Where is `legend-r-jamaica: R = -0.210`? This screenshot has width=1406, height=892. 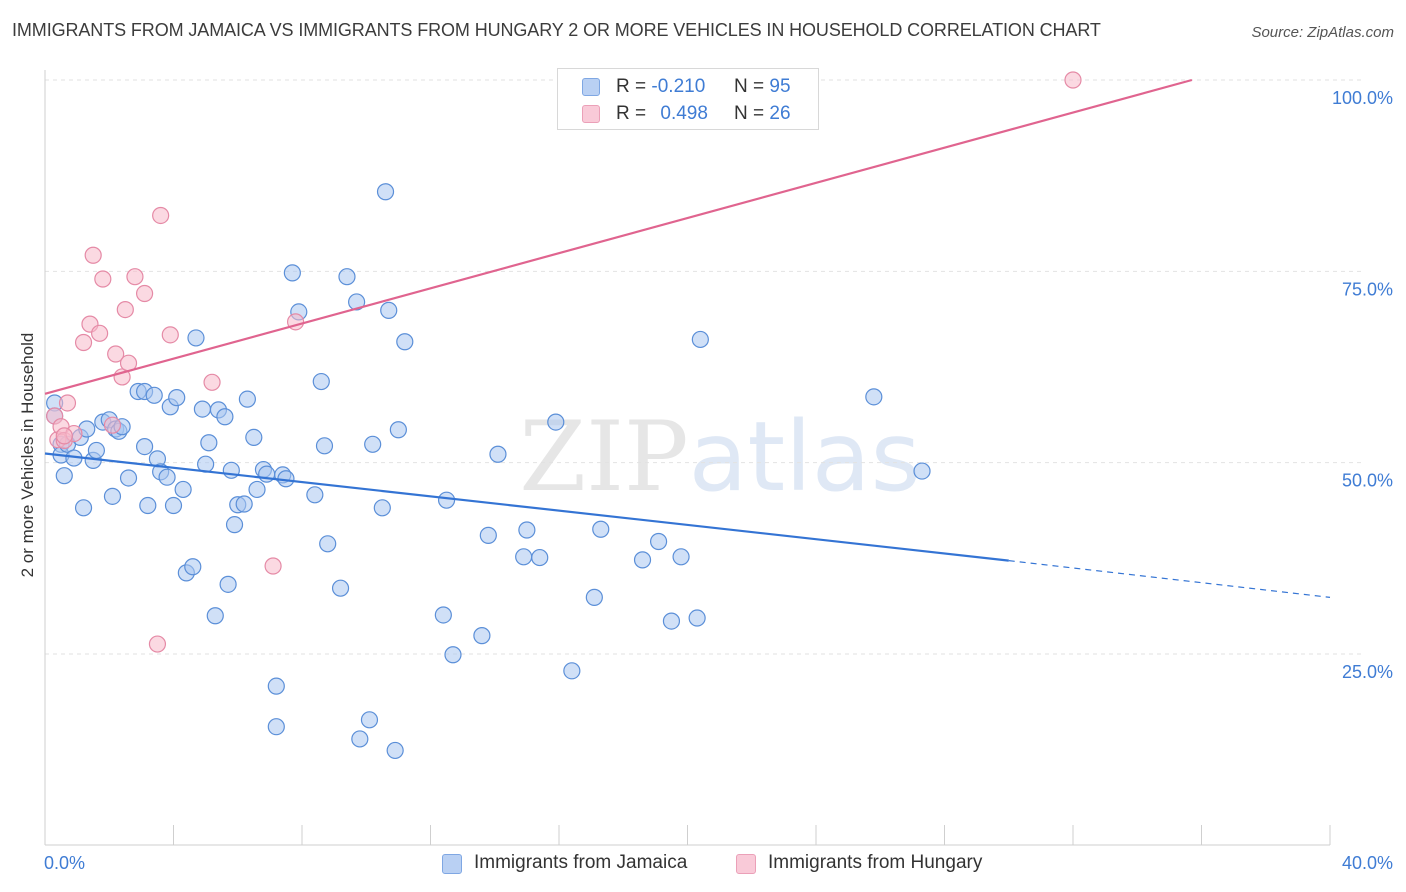
legend-r-jamaica: R = -0.210 is located at coordinates (661, 86).